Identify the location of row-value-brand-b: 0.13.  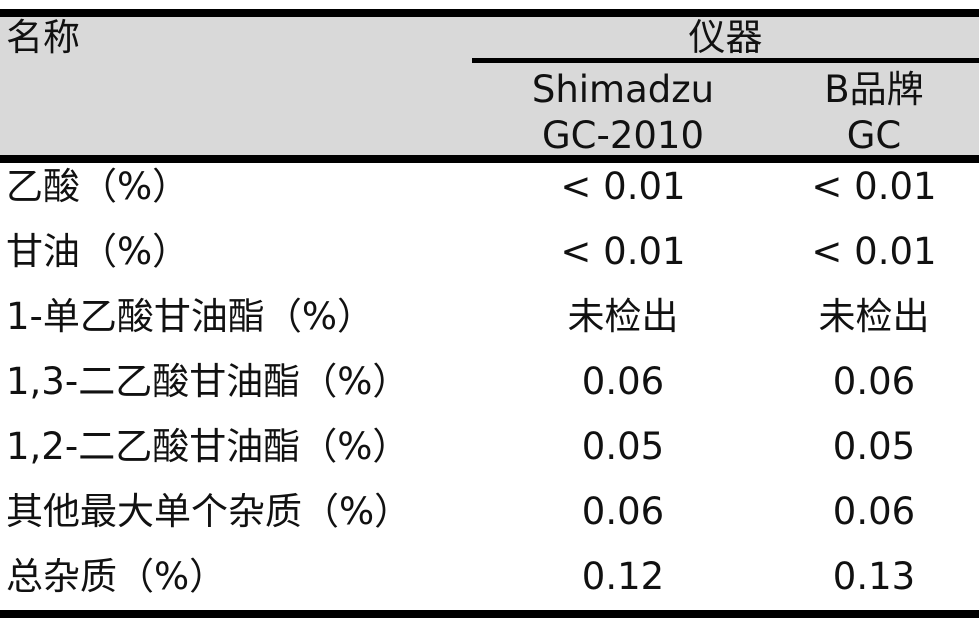
(874, 576).